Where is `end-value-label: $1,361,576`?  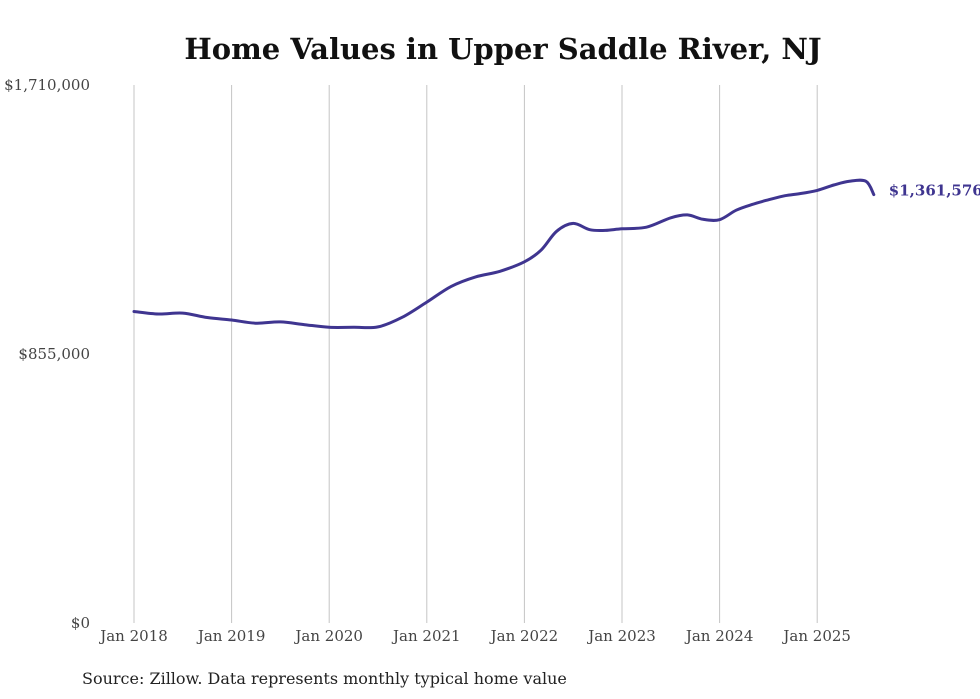 end-value-label: $1,361,576 is located at coordinates (934, 191).